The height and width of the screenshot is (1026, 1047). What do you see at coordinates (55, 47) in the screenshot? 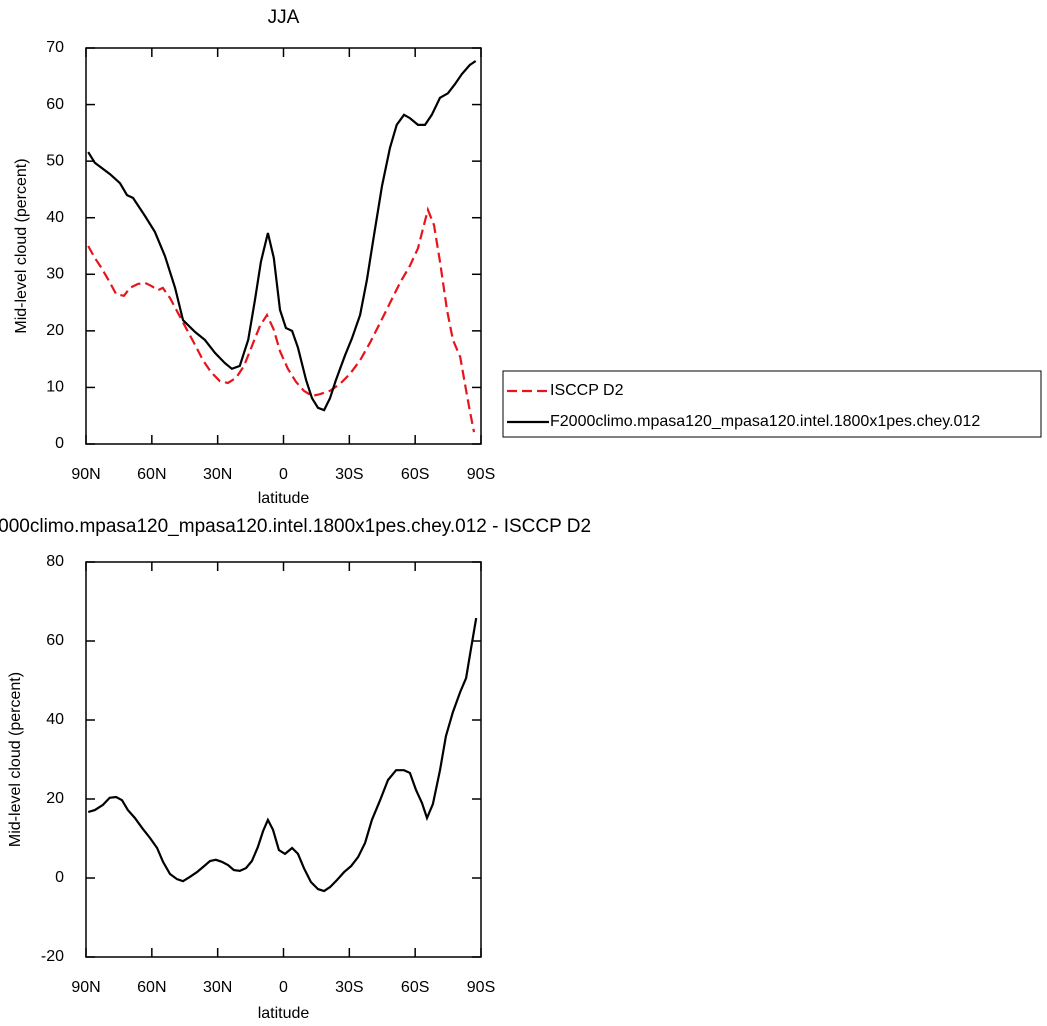
I see `y-tick-label: 70` at bounding box center [55, 47].